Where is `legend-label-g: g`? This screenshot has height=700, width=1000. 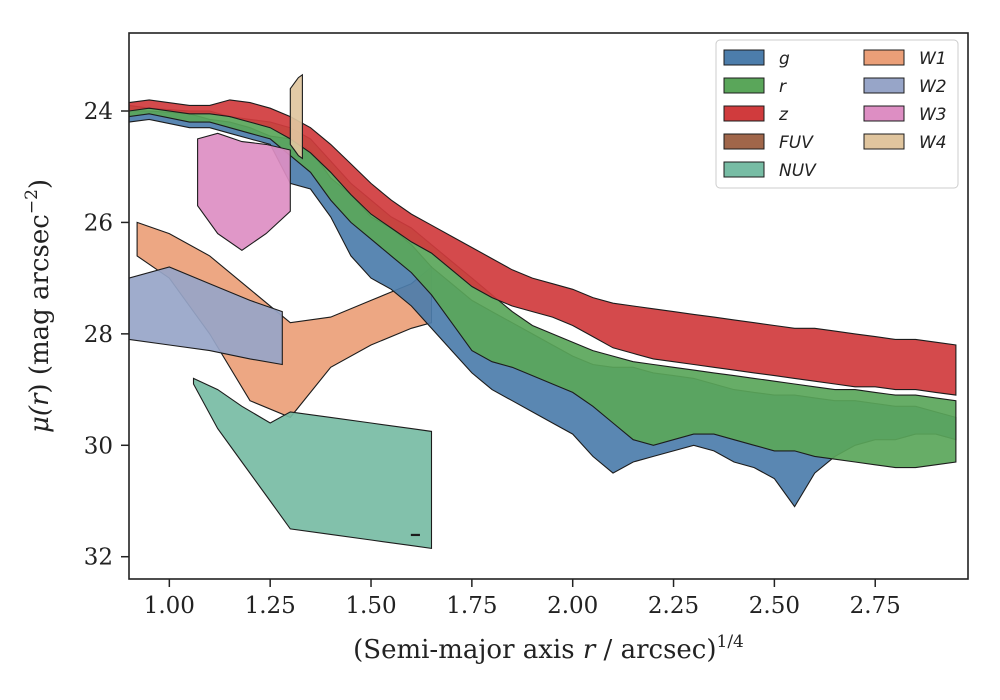
legend-label-g: g is located at coordinates (784, 59).